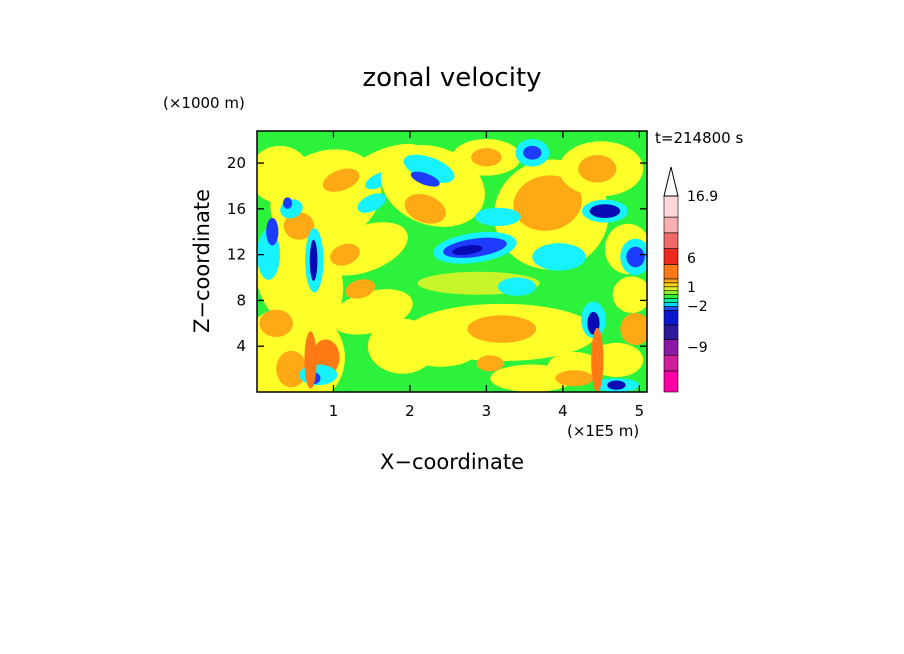  Describe the element at coordinates (410, 411) in the screenshot. I see `x-tick-label: 2` at that location.